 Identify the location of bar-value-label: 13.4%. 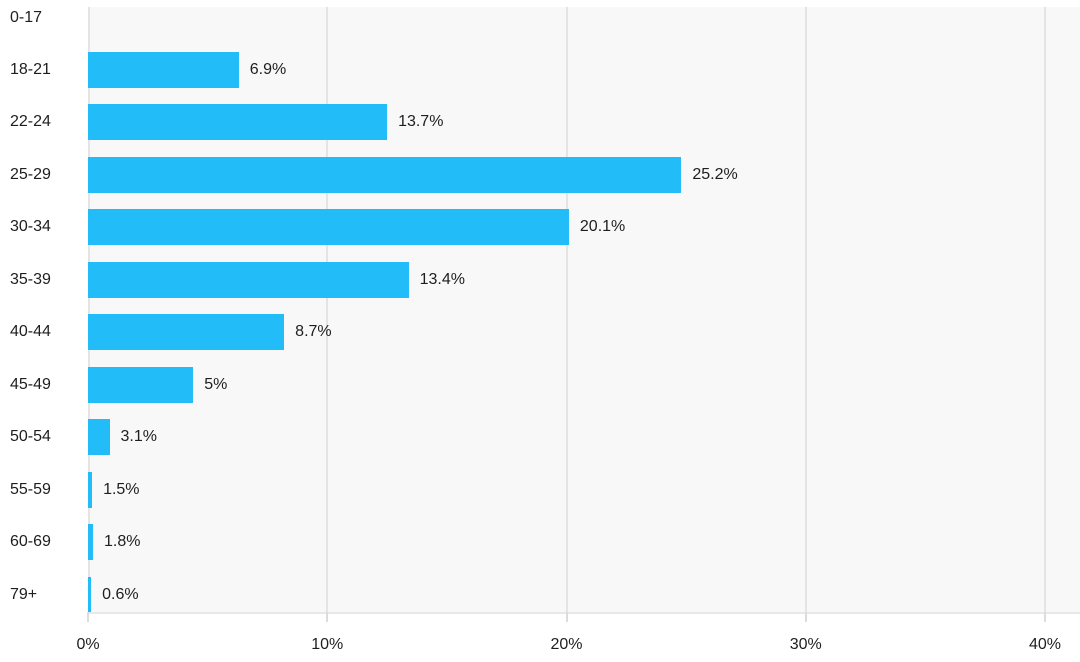
(442, 279).